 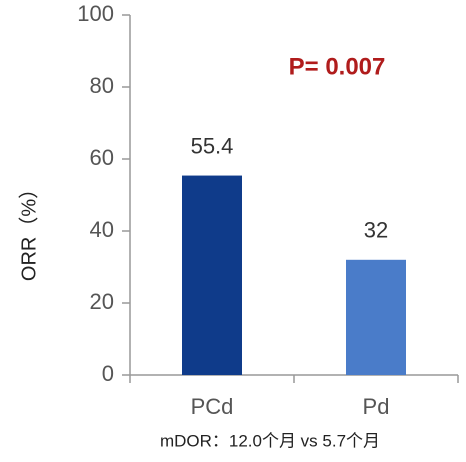 What do you see at coordinates (95, 13) in the screenshot?
I see `y-tick-label: 100` at bounding box center [95, 13].